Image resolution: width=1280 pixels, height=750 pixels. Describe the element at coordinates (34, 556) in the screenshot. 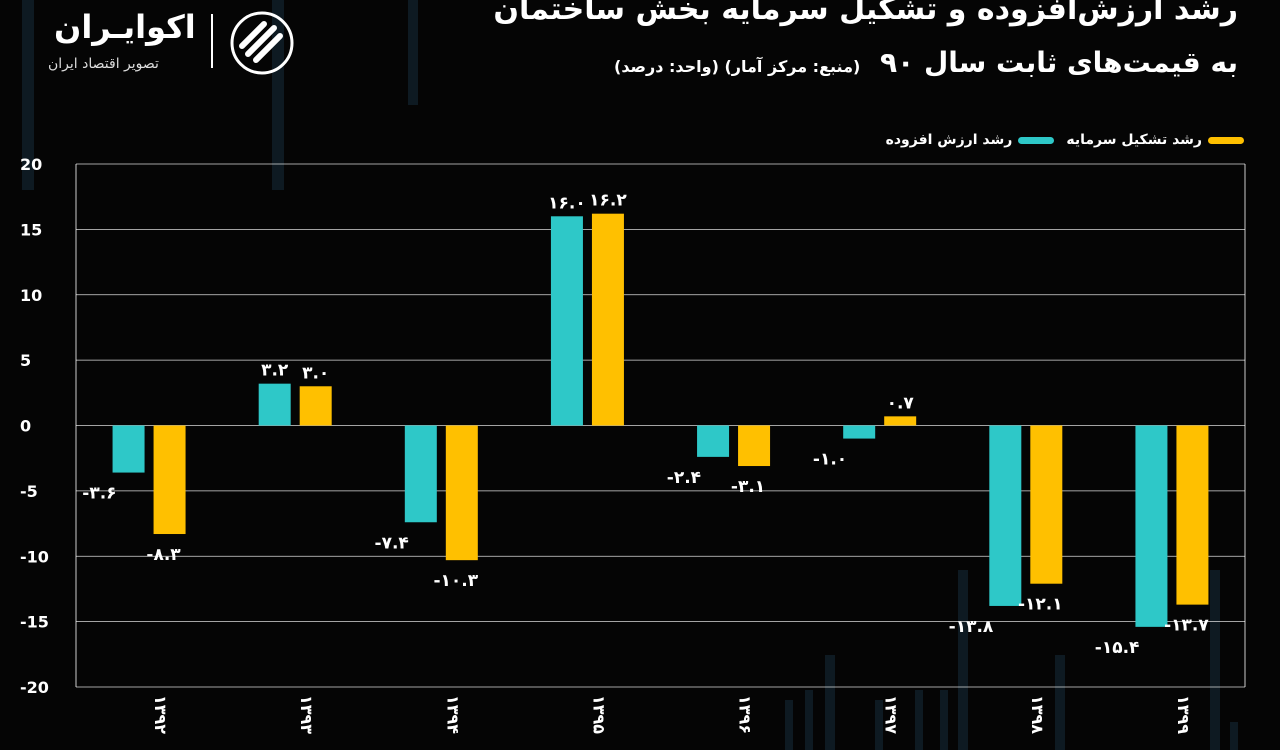

I see `y-tick-label: -10` at that location.